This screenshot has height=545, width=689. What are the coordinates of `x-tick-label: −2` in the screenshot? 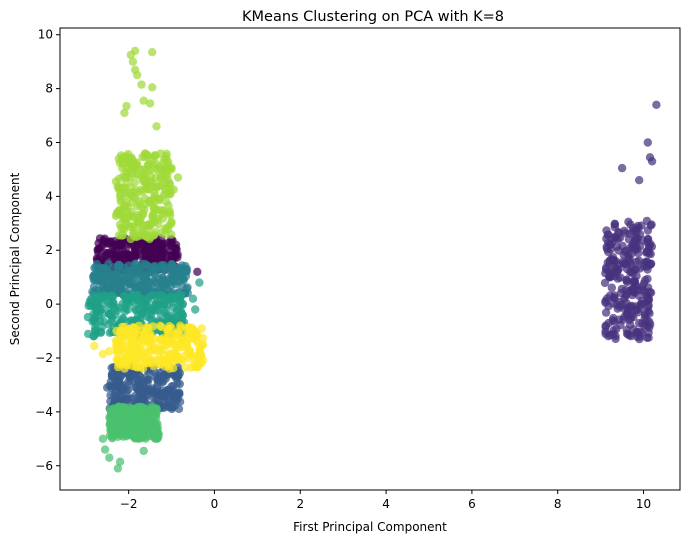 It's located at (129, 504).